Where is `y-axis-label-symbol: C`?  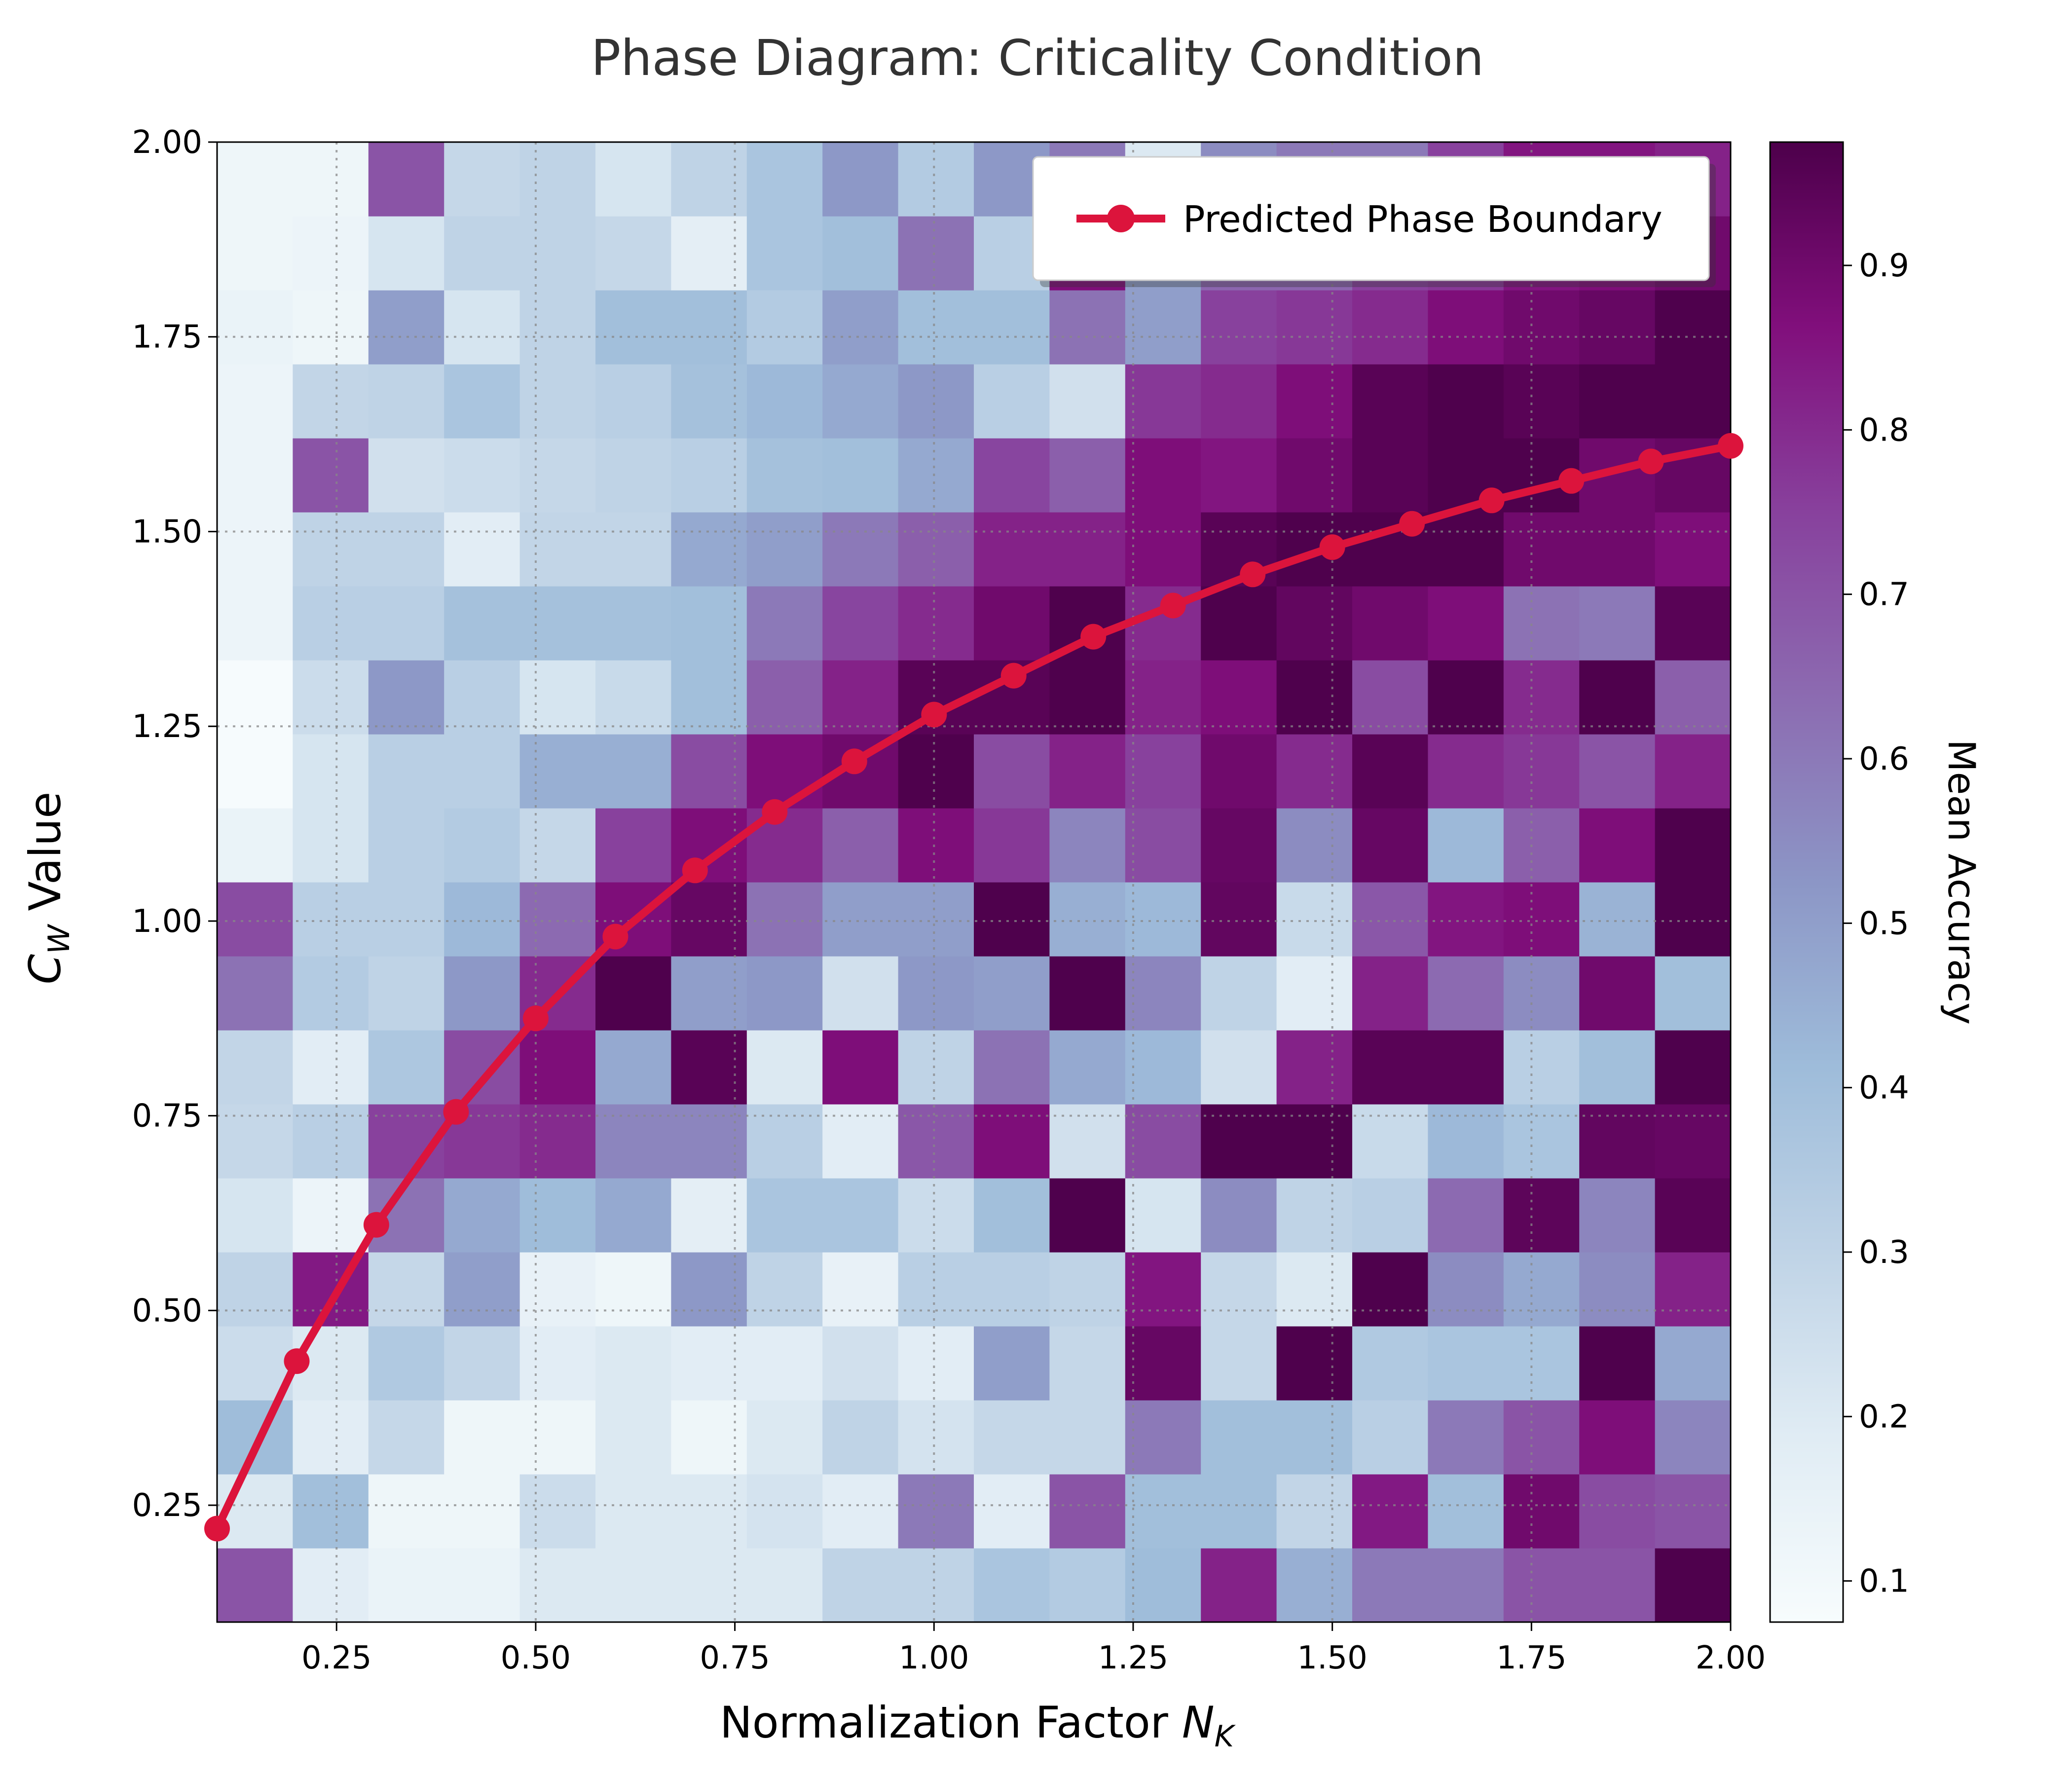 y-axis-label-symbol: C is located at coordinates (46, 969).